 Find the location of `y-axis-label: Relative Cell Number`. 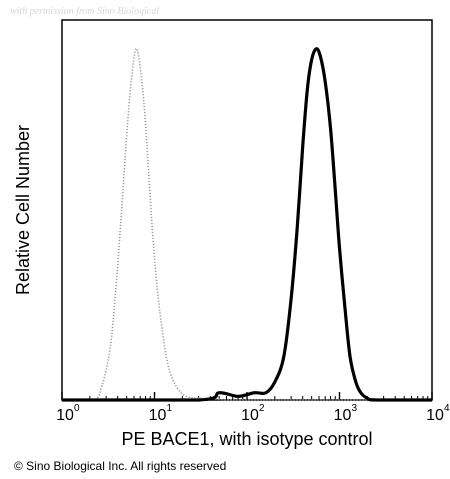

y-axis-label: Relative Cell Number is located at coordinates (23, 210).